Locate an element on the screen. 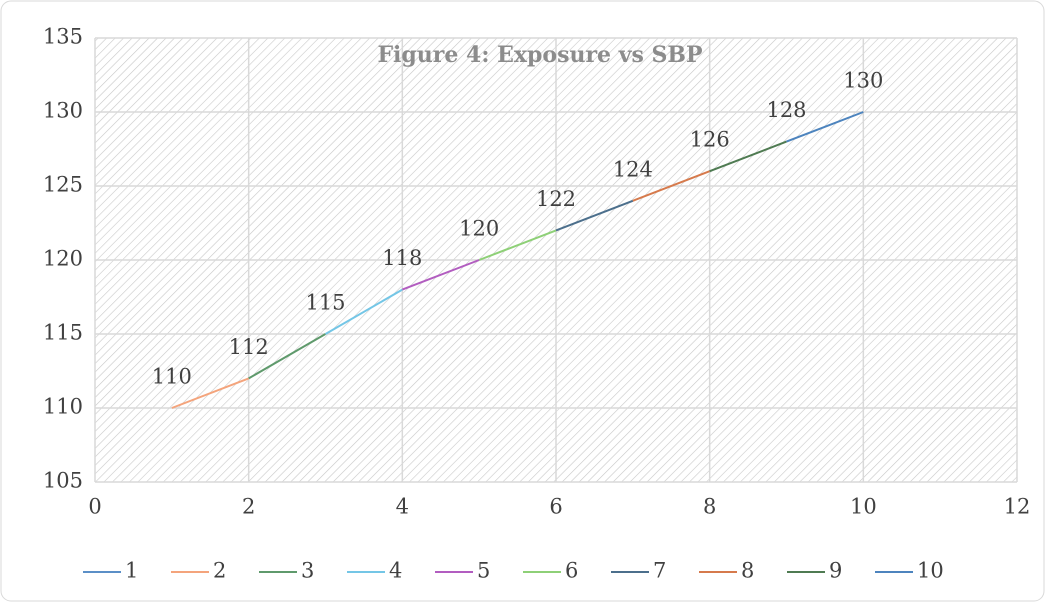 The image size is (1046, 607). legend-label: 9 is located at coordinates (835, 571).